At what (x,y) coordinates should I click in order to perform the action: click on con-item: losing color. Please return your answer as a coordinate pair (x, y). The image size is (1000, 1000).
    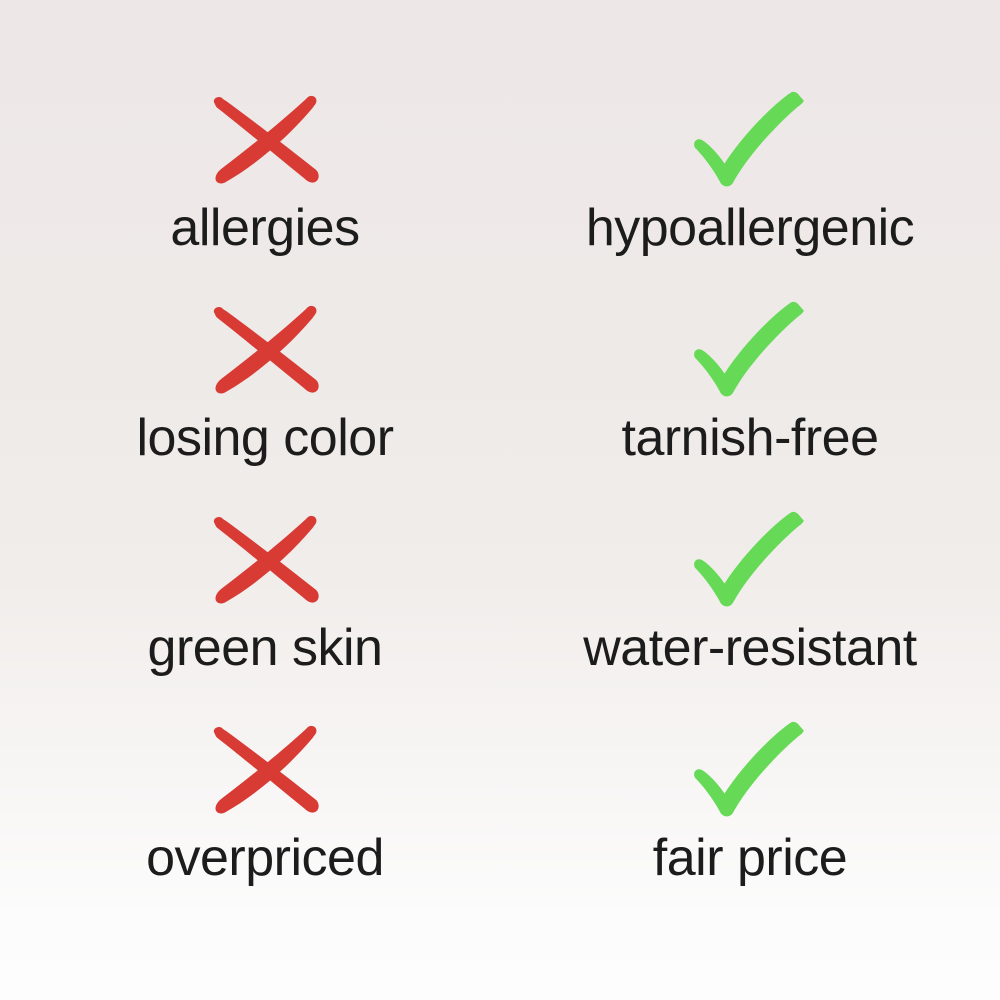
    Looking at the image, I should click on (265, 367).